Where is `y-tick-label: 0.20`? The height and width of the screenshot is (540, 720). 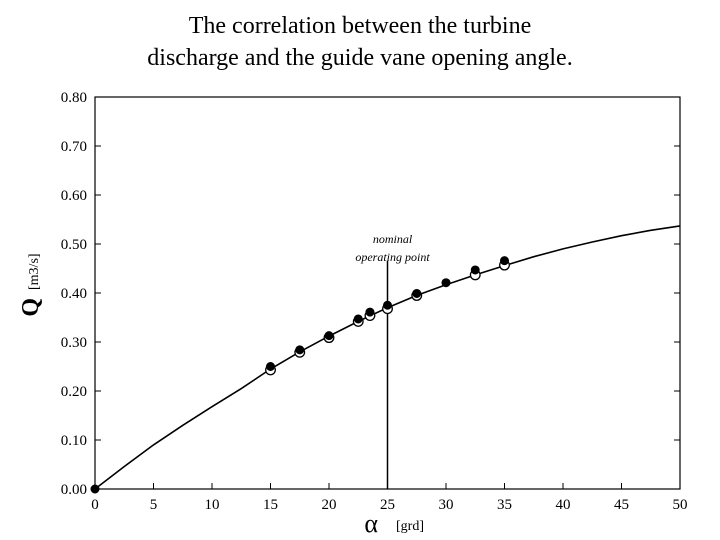
y-tick-label: 0.20 is located at coordinates (74, 392).